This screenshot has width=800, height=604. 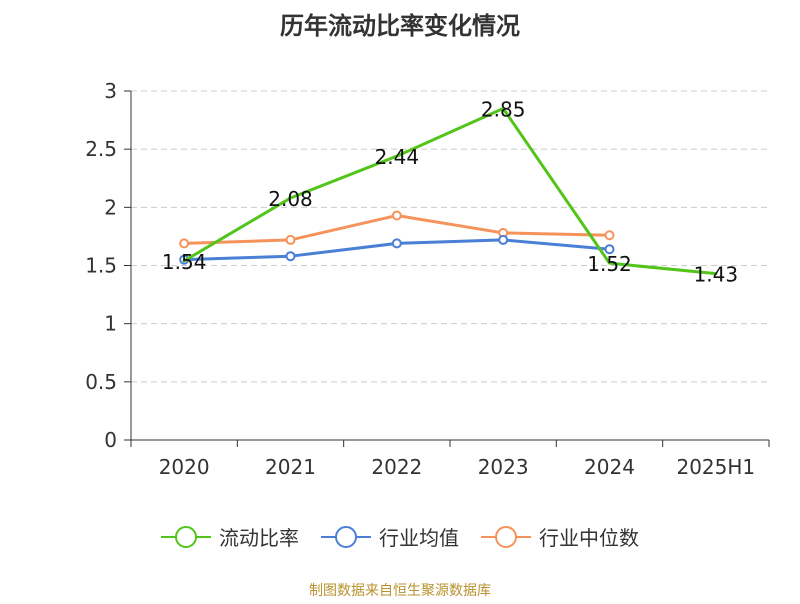 I want to click on y-tick-label: 2.5, so click(x=101, y=149).